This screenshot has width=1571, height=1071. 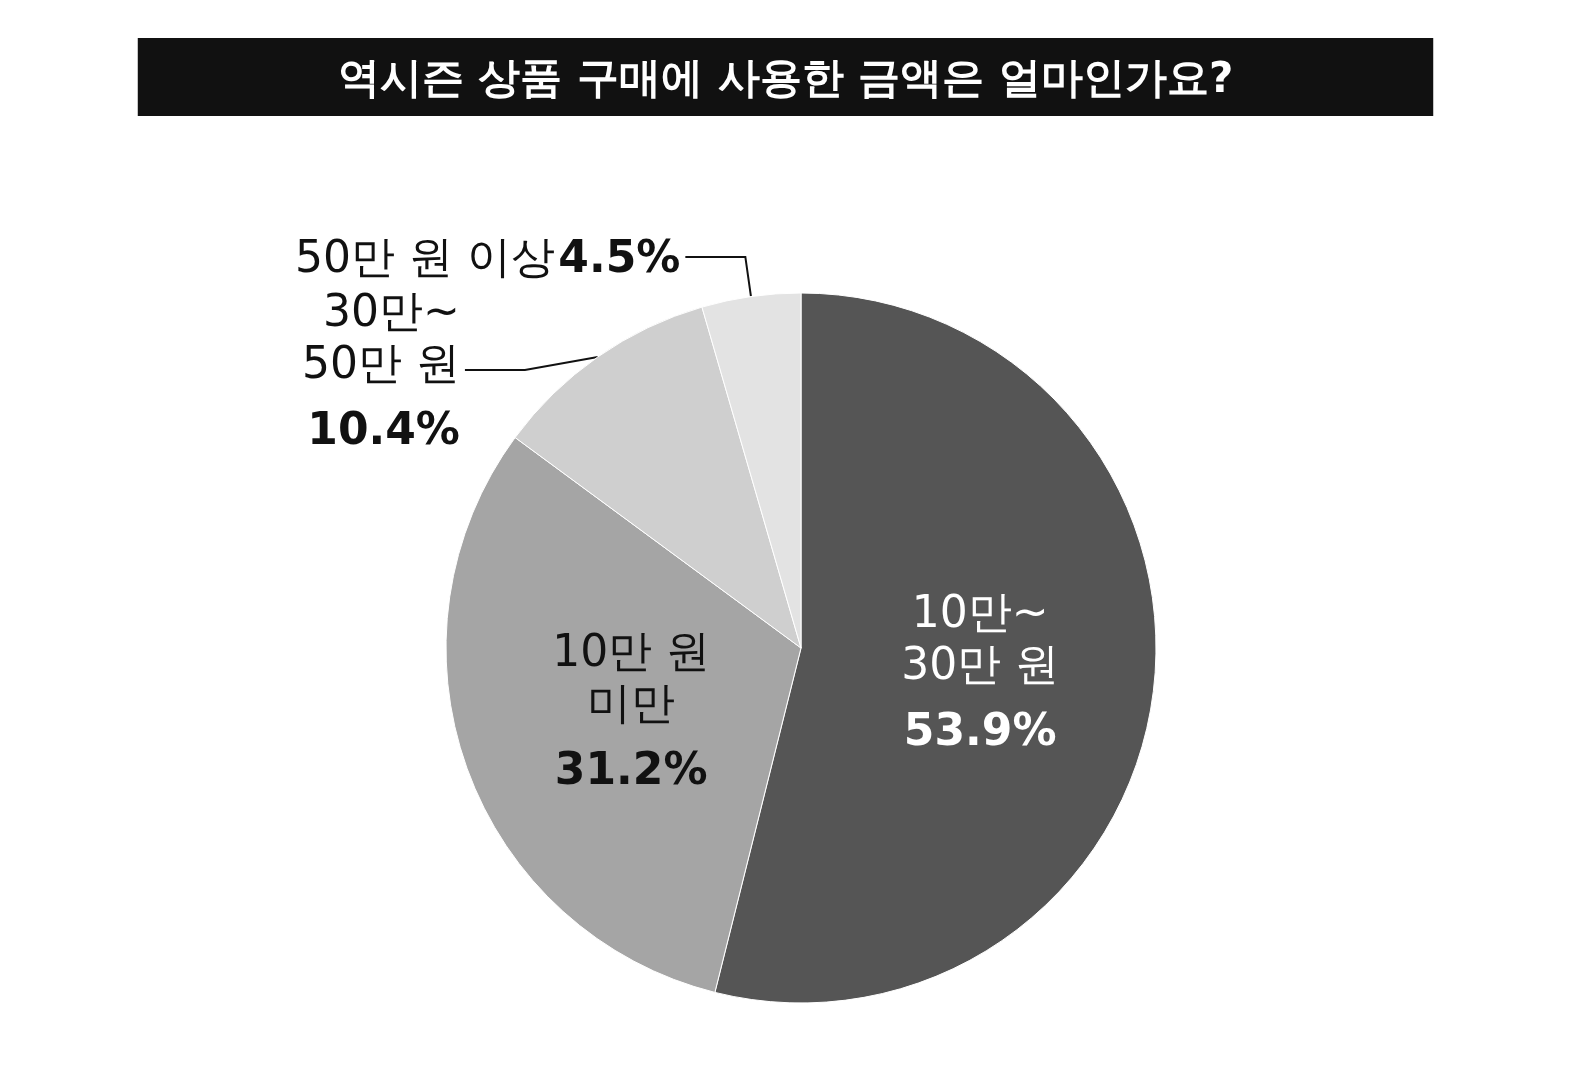 What do you see at coordinates (631, 768) in the screenshot?
I see `data-label: 31.2%` at bounding box center [631, 768].